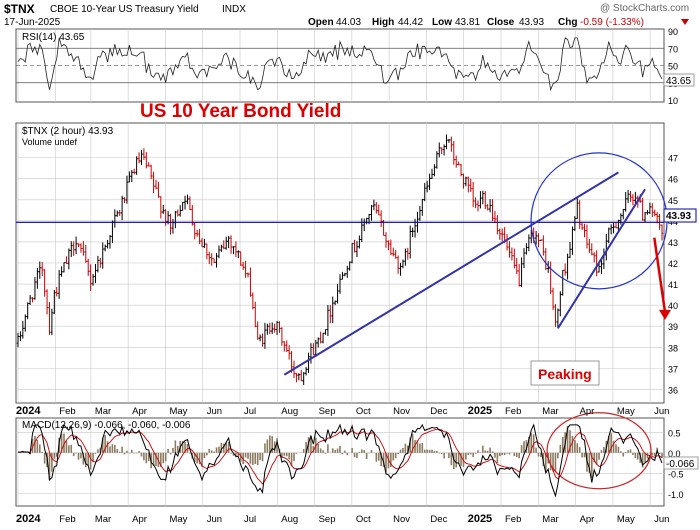  Describe the element at coordinates (289, 519) in the screenshot. I see `macd-x-tick-label: Aug` at that location.